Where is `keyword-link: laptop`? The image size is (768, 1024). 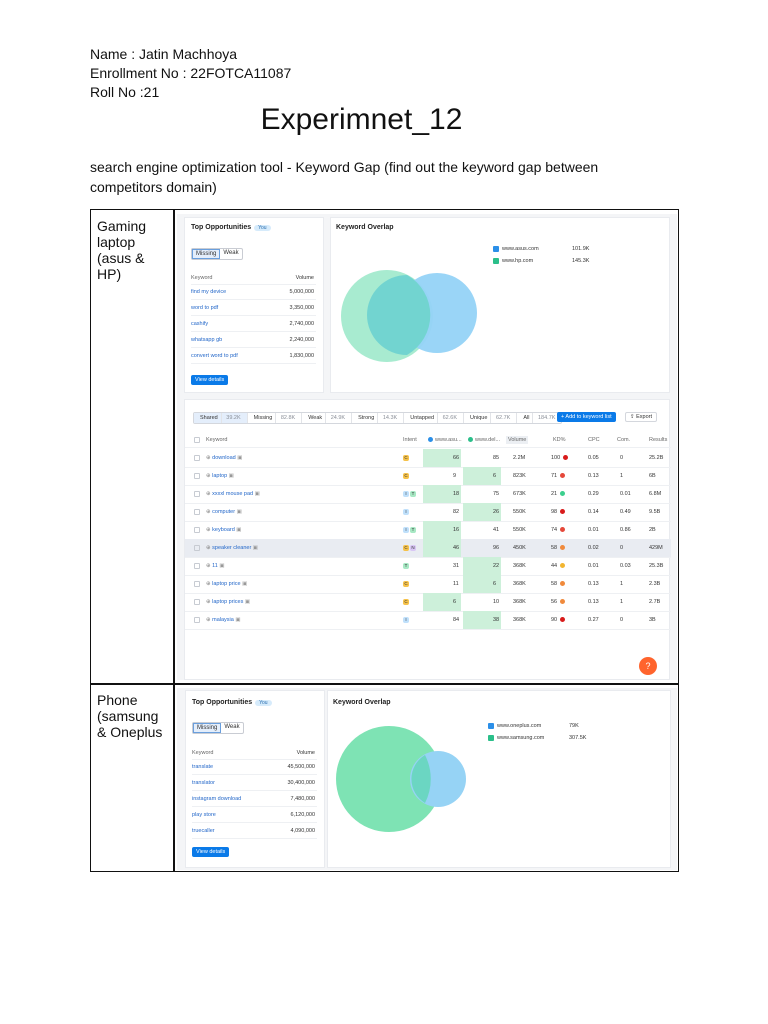
keyword-link: laptop is located at coordinates (220, 476).